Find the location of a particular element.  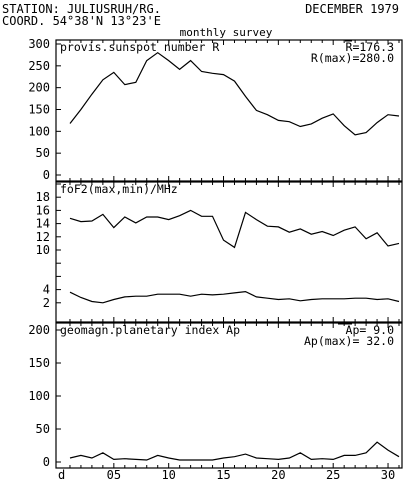

panel-stat: R=176.3 is located at coordinates (370, 47).